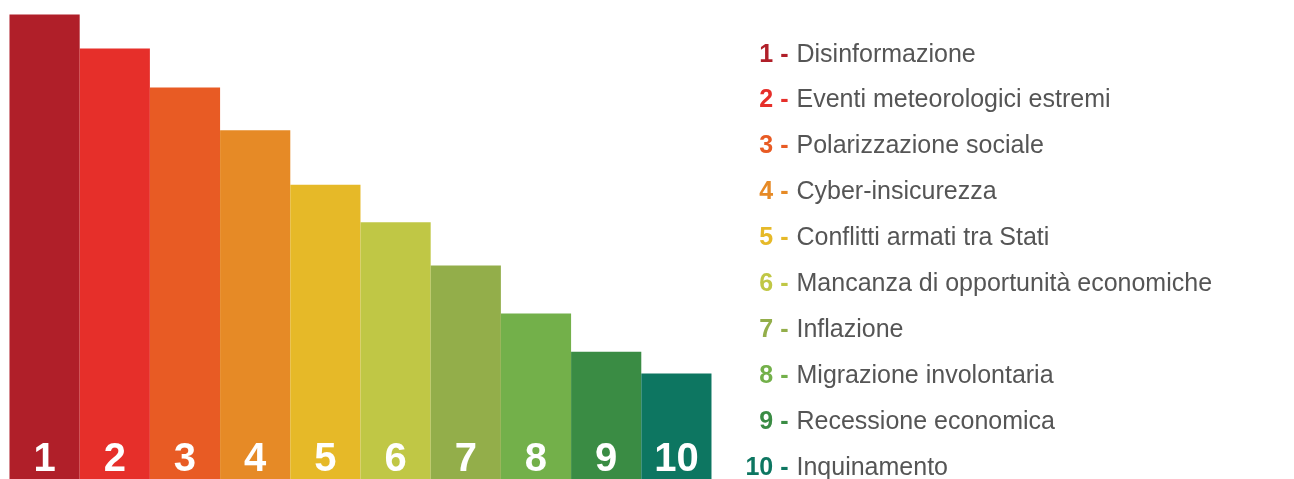 This screenshot has height=479, width=1294. Describe the element at coordinates (986, 281) in the screenshot. I see `text: 6 - Mancanza di opportunità economiche` at that location.